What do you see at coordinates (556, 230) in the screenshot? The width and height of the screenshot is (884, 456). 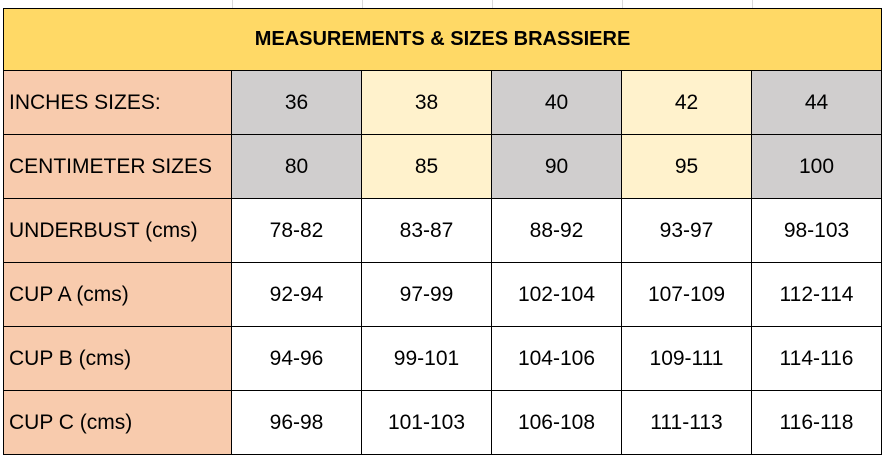 I see `size-value-cell: 88-92` at bounding box center [556, 230].